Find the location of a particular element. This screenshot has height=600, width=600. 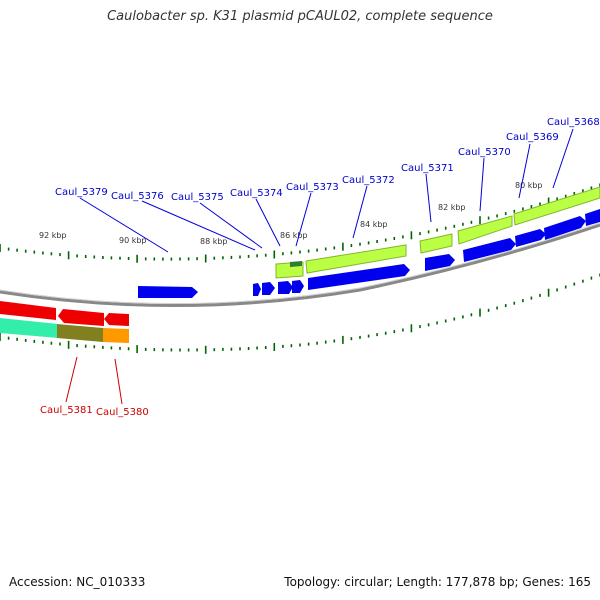

genome-backbone is located at coordinates (300, 265).